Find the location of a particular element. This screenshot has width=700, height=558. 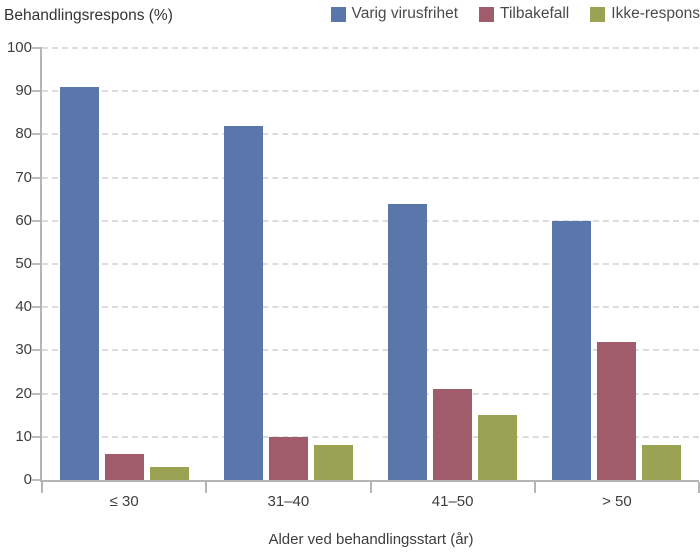

y-axis-tick-label: 60 is located at coordinates (23, 220).